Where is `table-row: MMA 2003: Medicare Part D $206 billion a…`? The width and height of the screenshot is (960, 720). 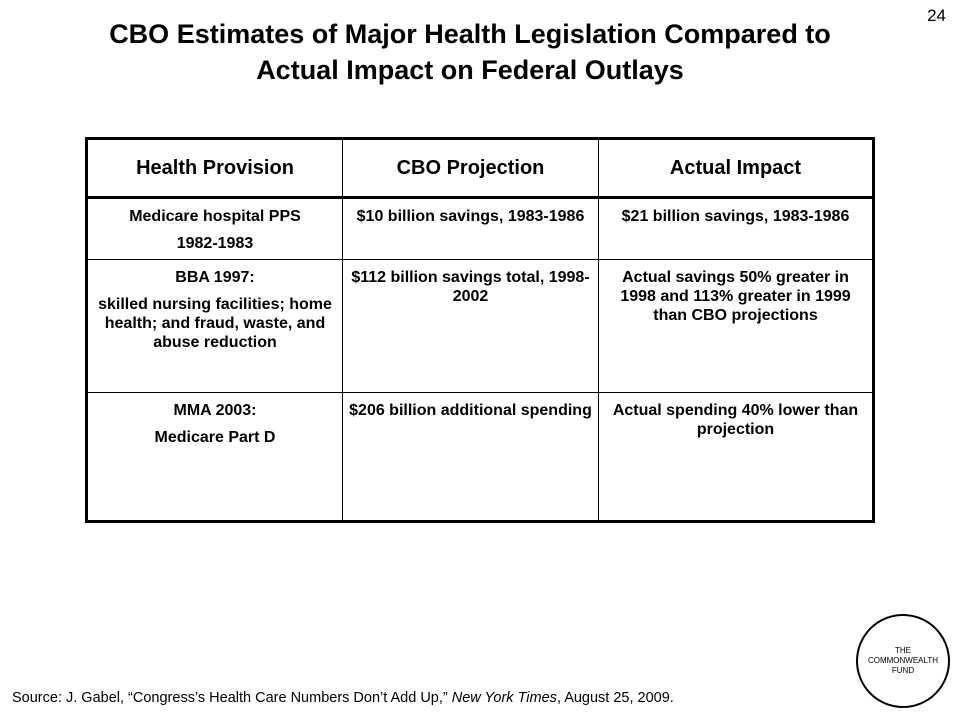
table-row: MMA 2003: Medicare Part D $206 billion a… is located at coordinates (480, 457).